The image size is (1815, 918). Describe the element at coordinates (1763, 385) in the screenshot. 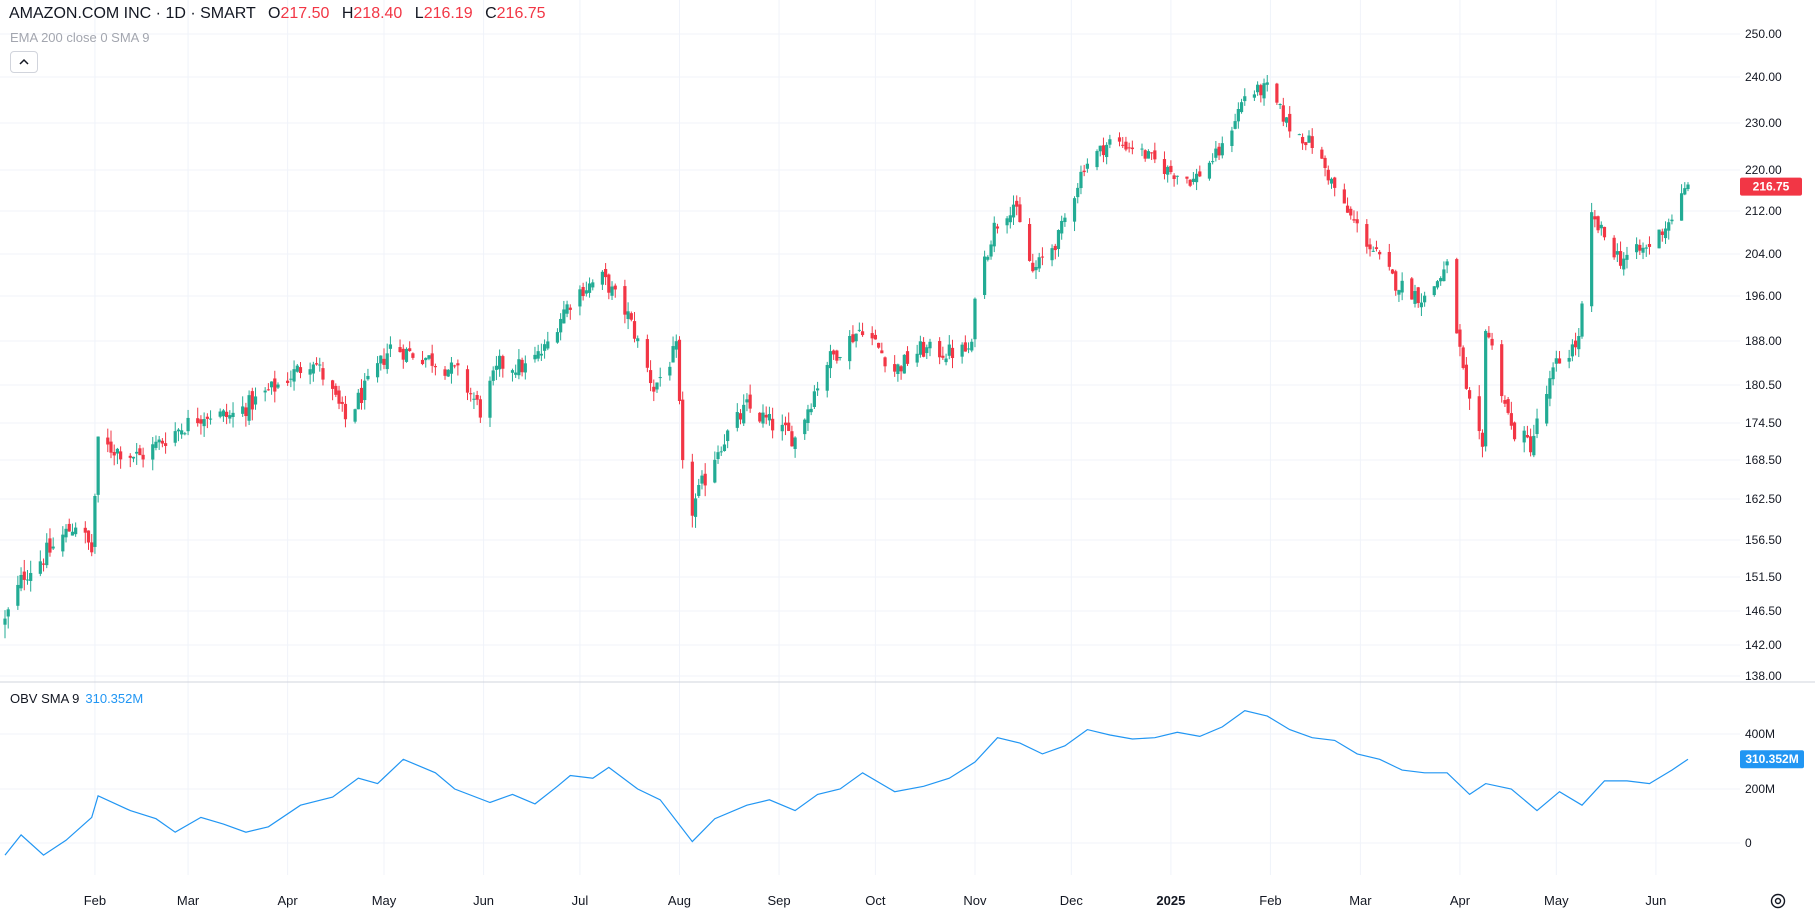

I see `price-tick-label: 180.50` at that location.